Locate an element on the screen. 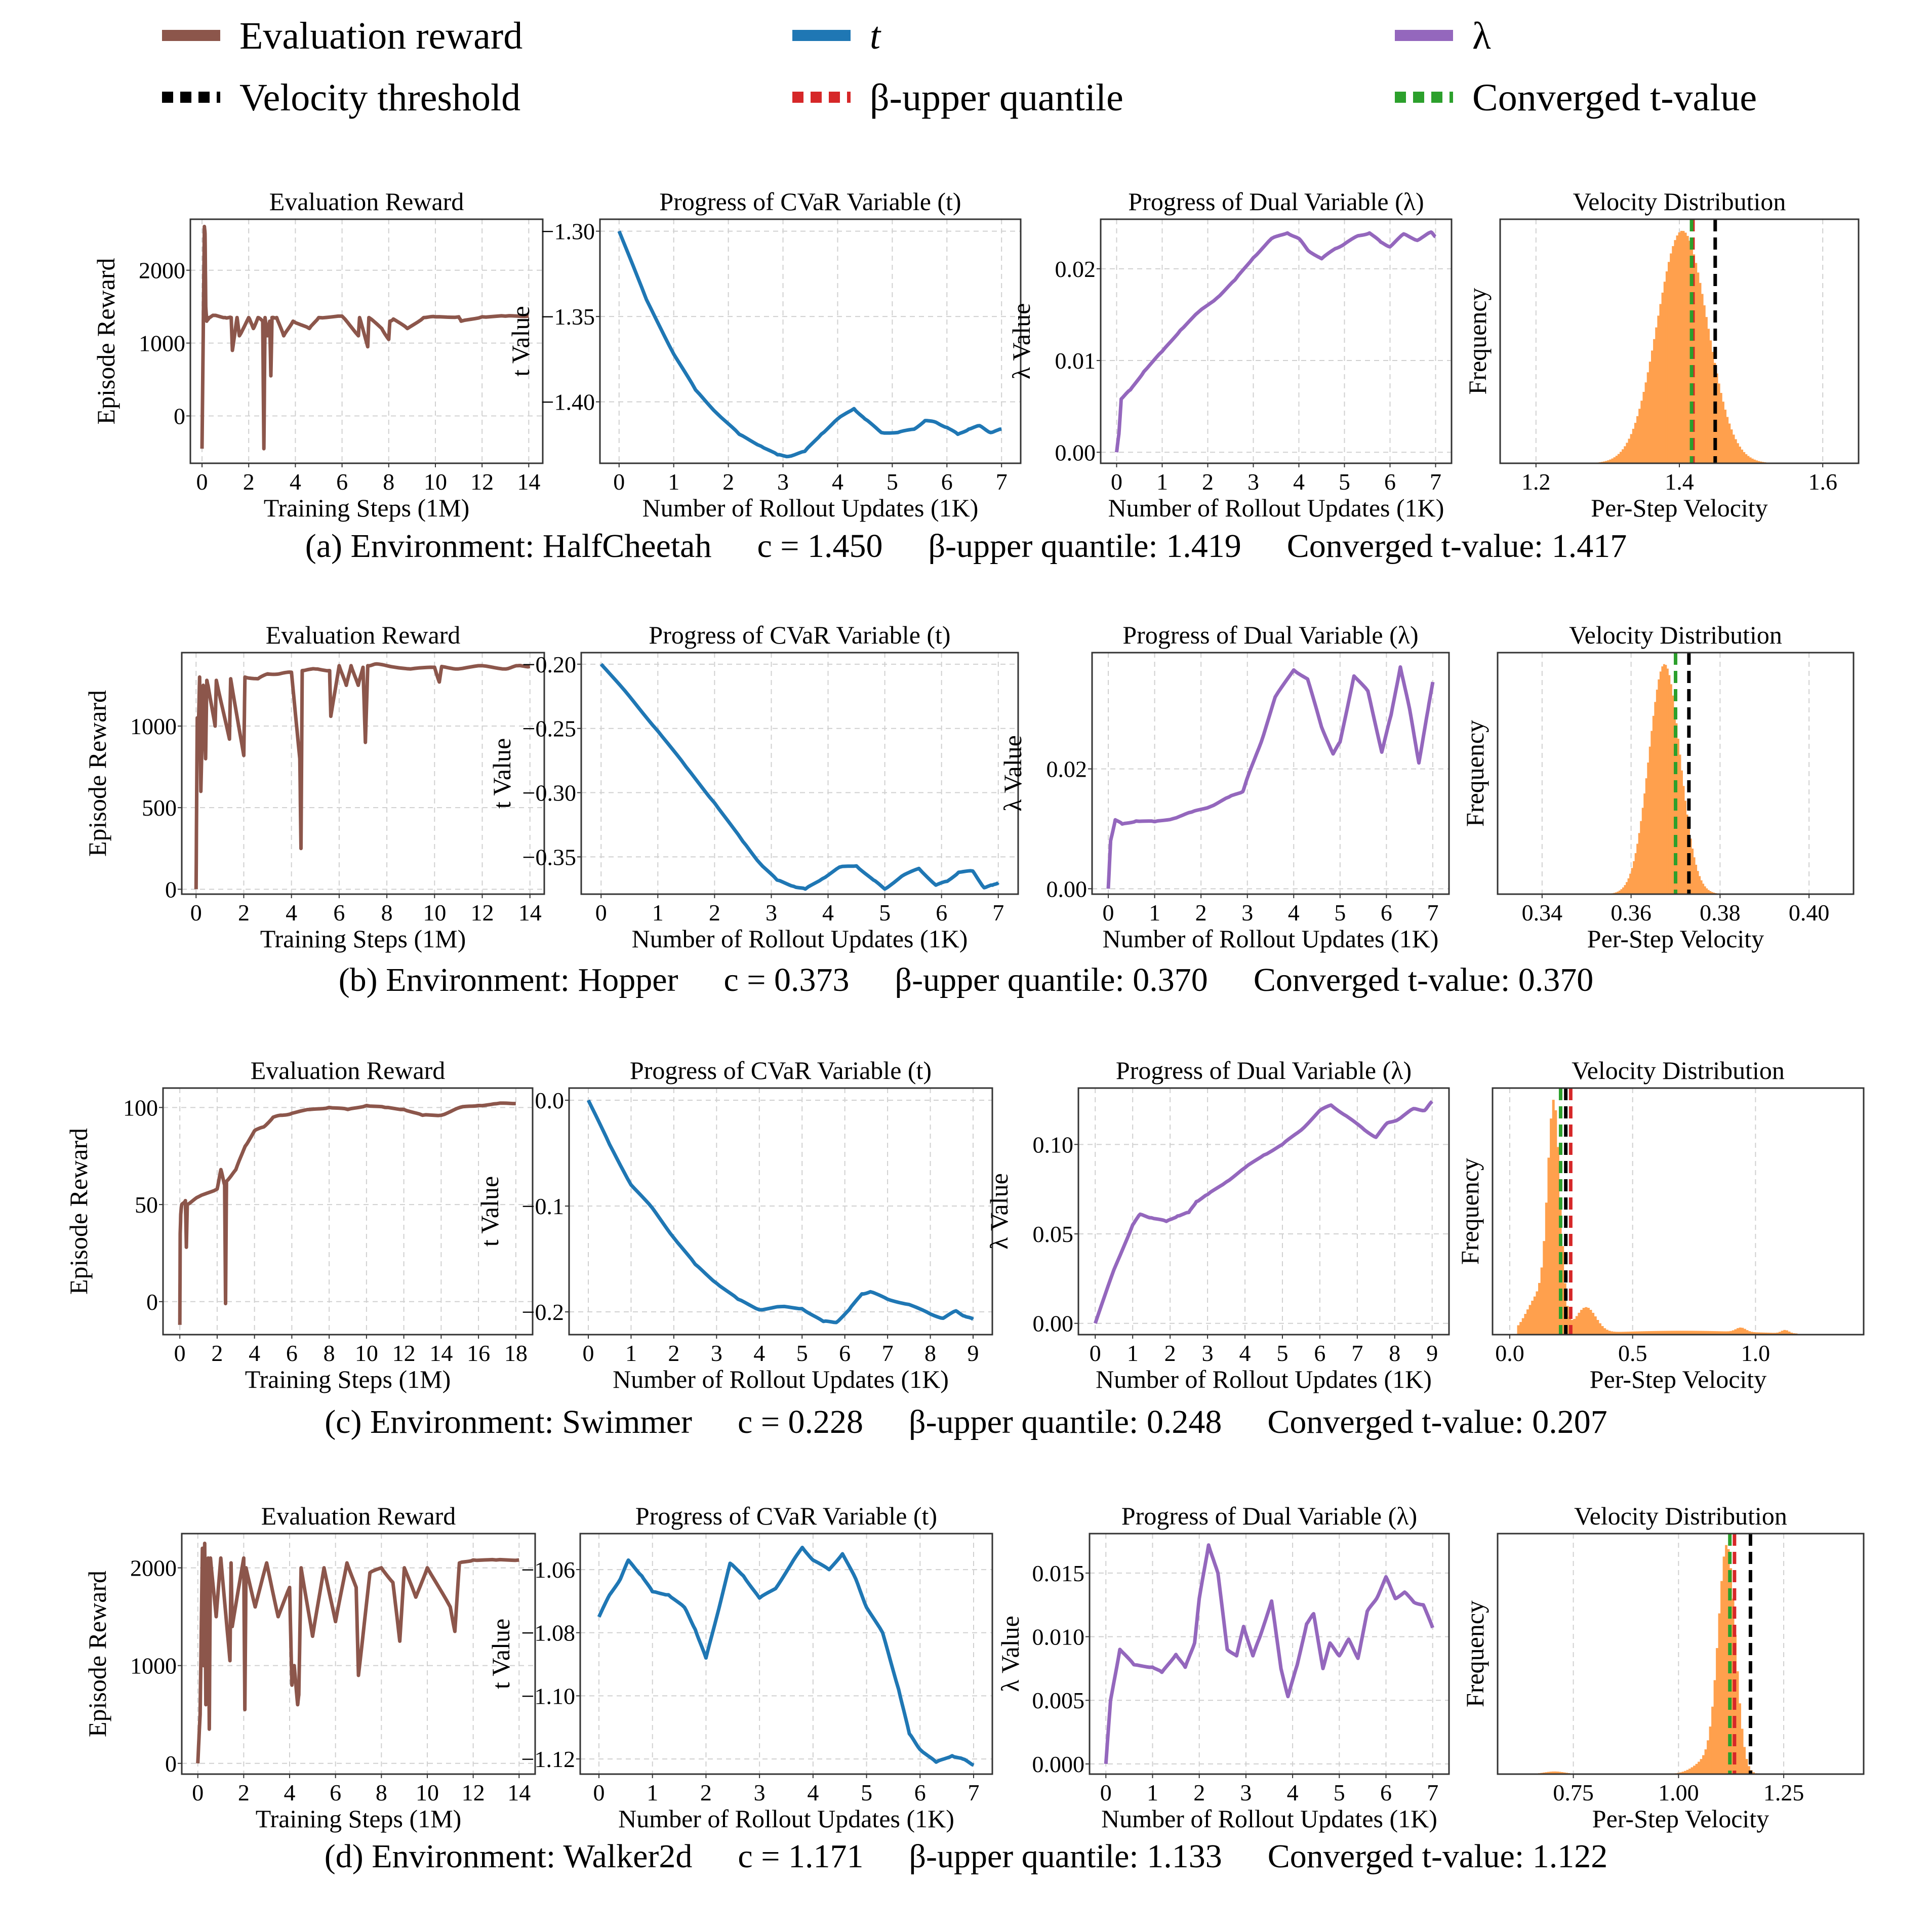 Image resolution: width=1932 pixels, height=1926 pixels. panel-title: Evaluation Reward is located at coordinates (358, 1516).